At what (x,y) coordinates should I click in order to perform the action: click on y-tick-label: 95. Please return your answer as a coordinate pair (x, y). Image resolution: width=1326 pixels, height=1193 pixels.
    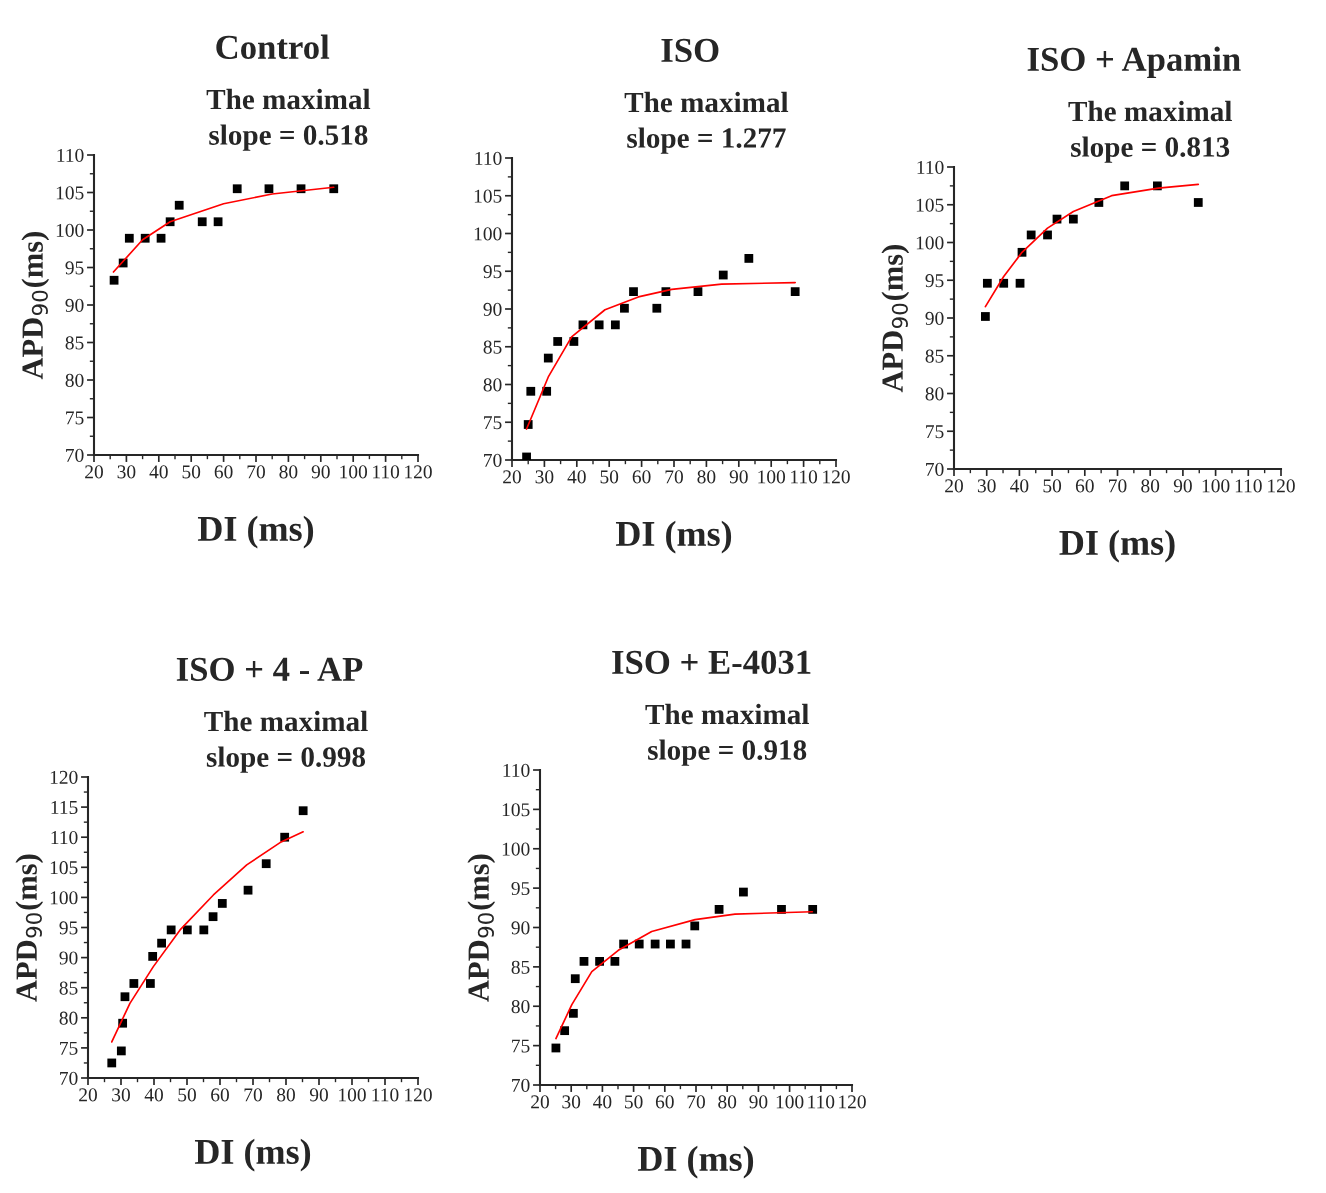
    Looking at the image, I should click on (492, 272).